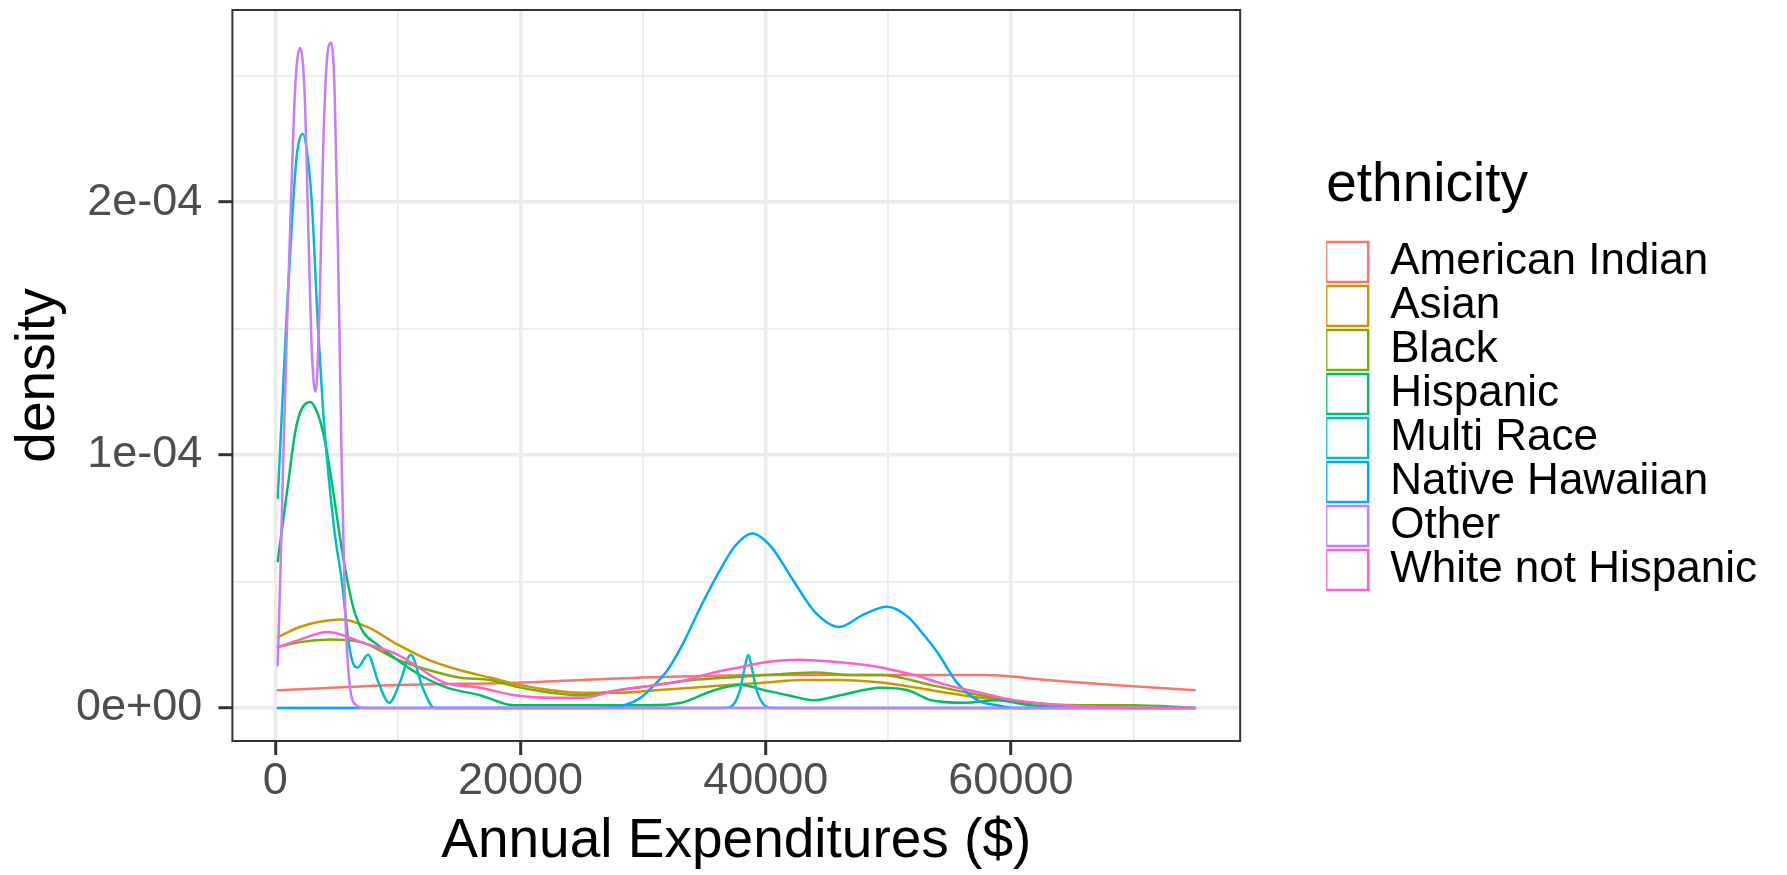  What do you see at coordinates (1011, 778) in the screenshot?
I see `x-tick-label: 60000` at bounding box center [1011, 778].